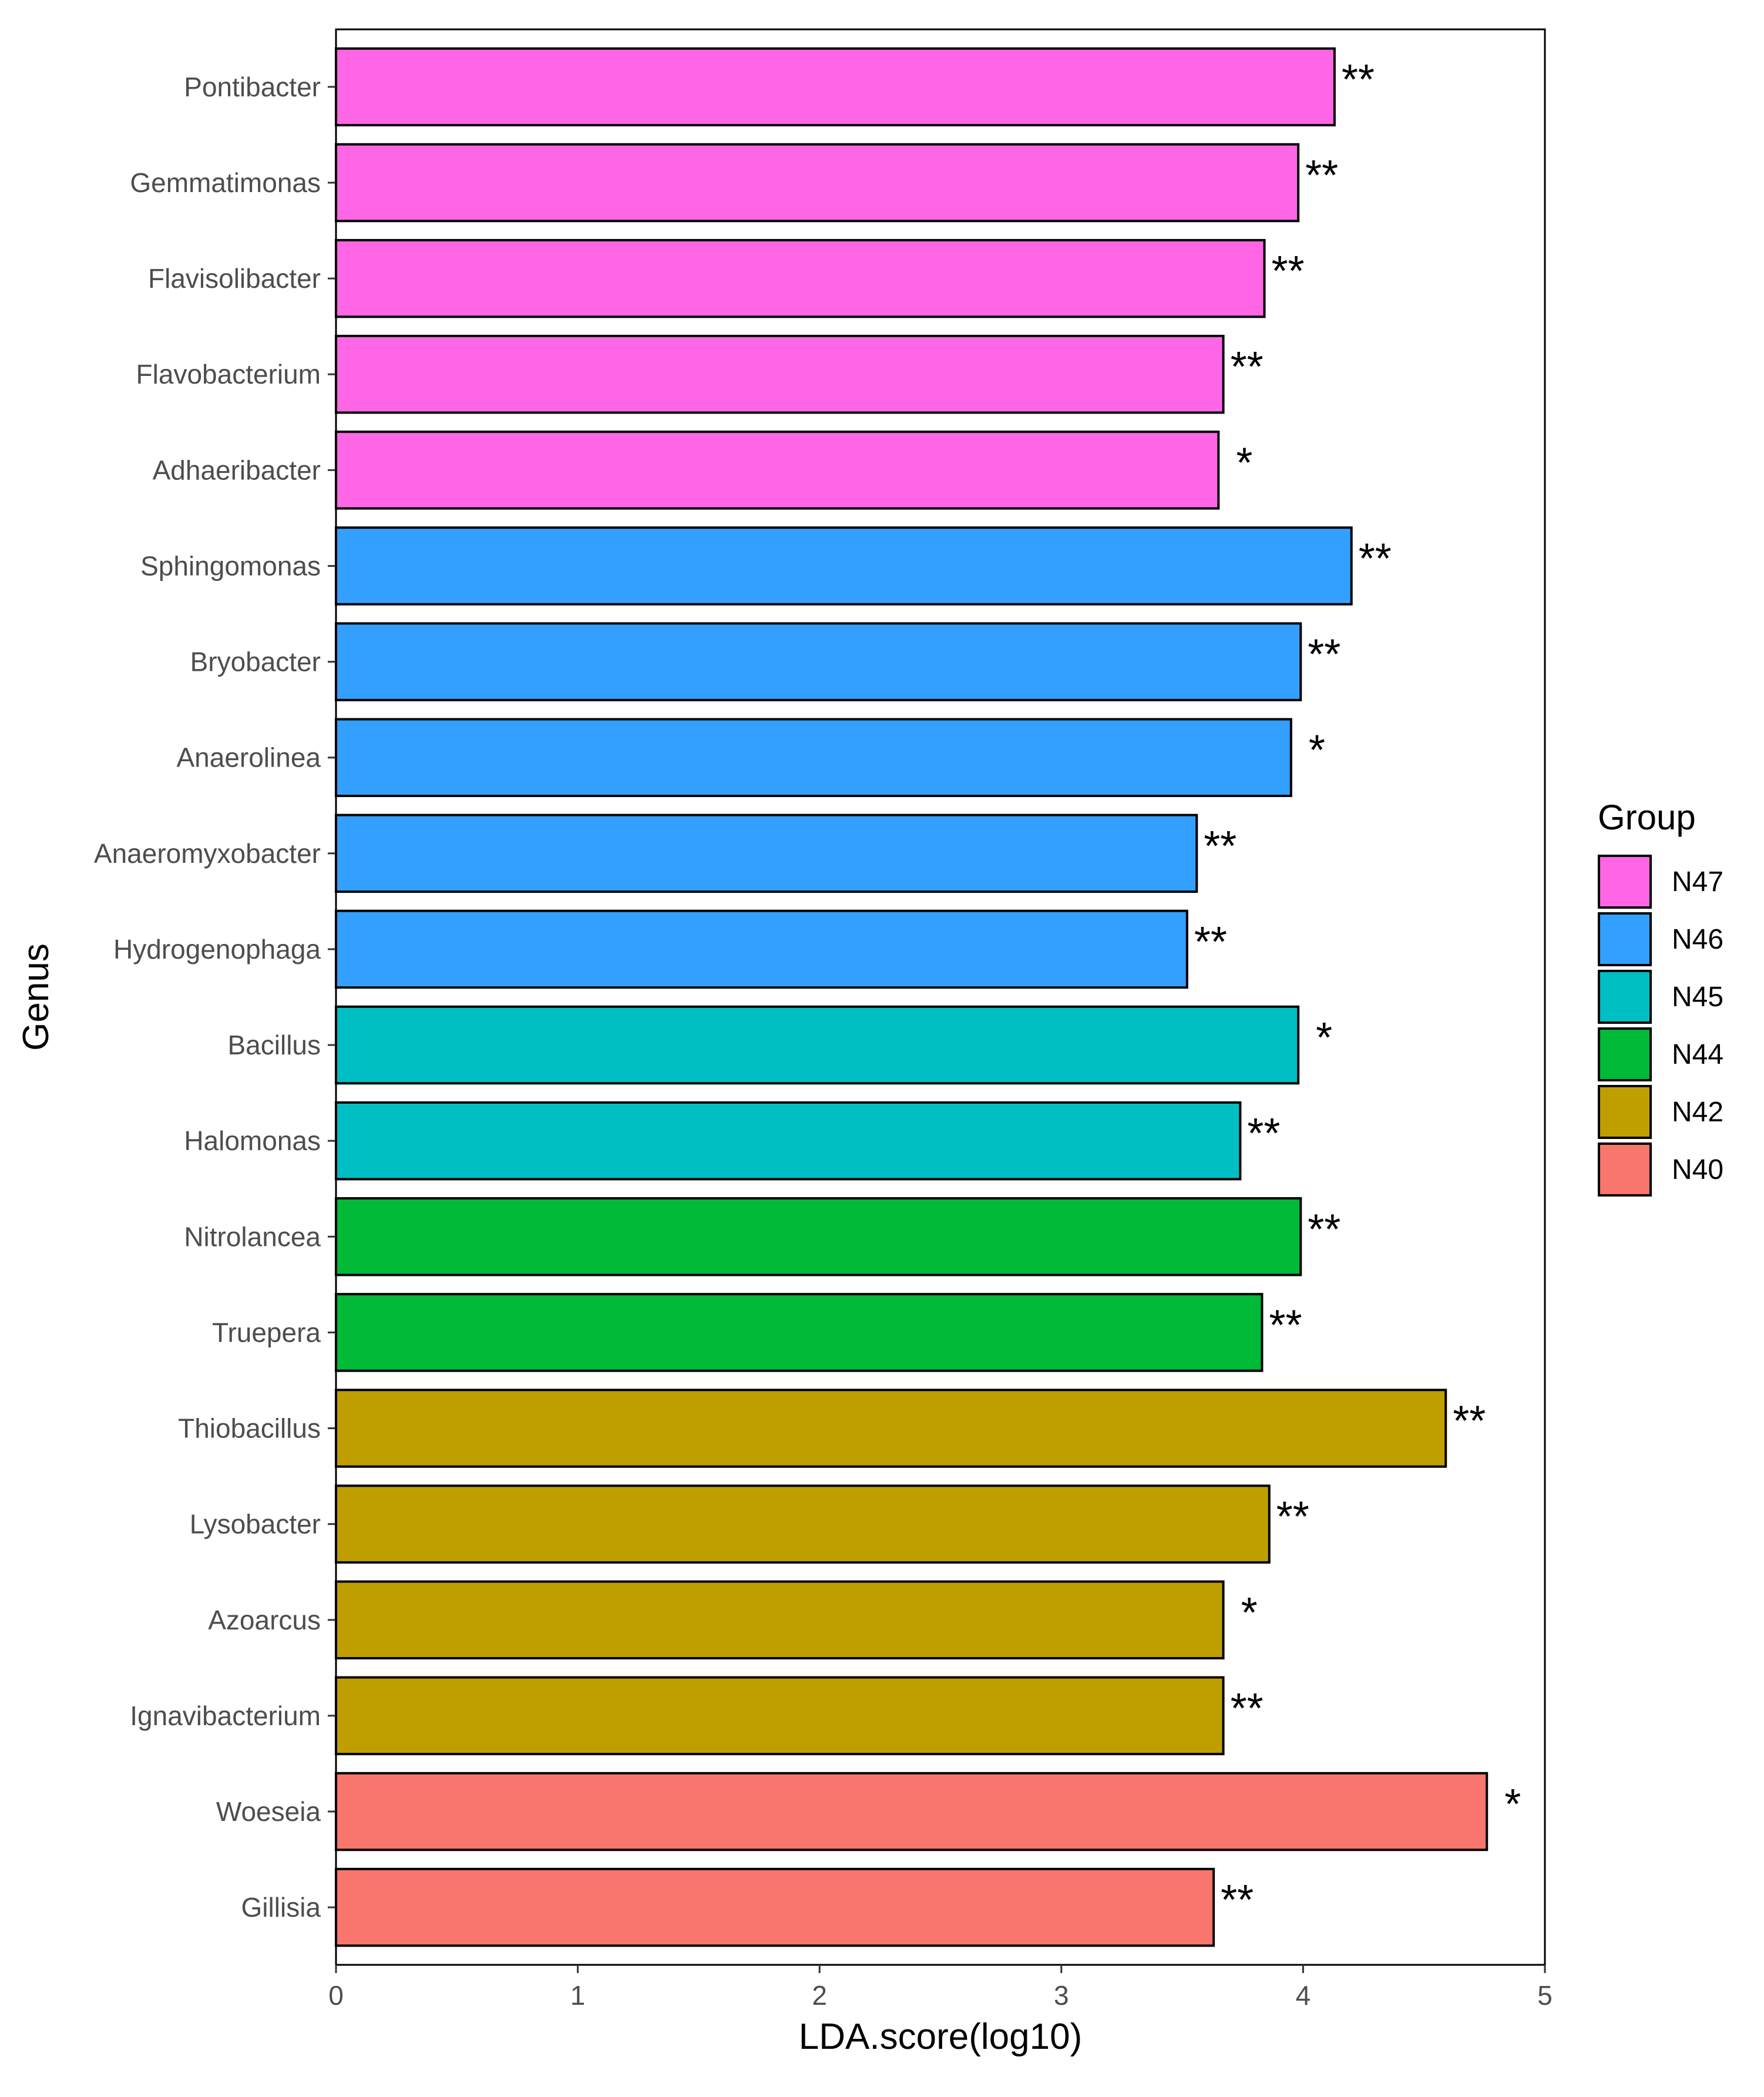  What do you see at coordinates (249, 1428) in the screenshot?
I see `y-tick-label: Thiobacillus` at bounding box center [249, 1428].